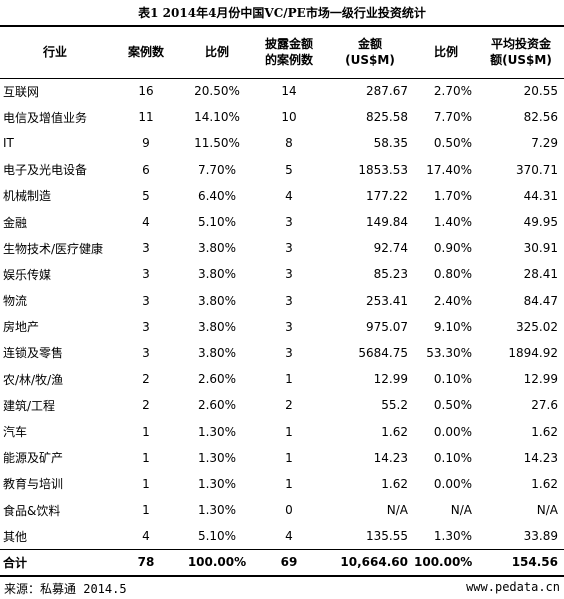 The image size is (564, 599). What do you see at coordinates (452, 300) in the screenshot?
I see `cell-amount-ratio: 2.40%` at bounding box center [452, 300].